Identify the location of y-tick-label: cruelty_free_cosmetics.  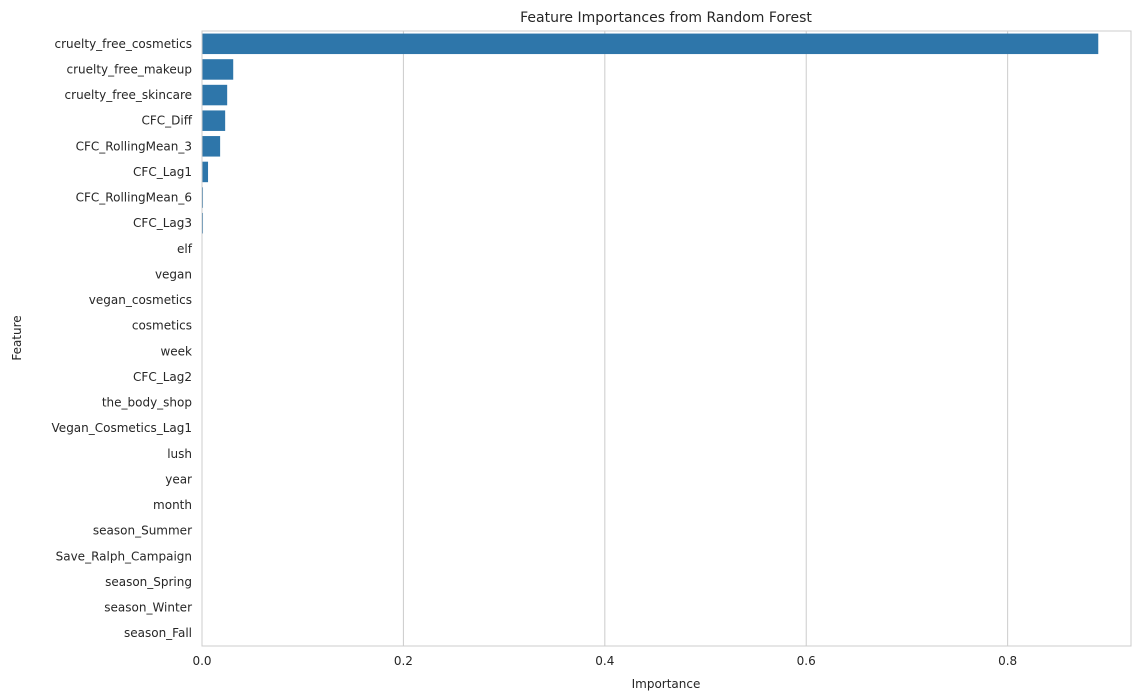
(123, 44).